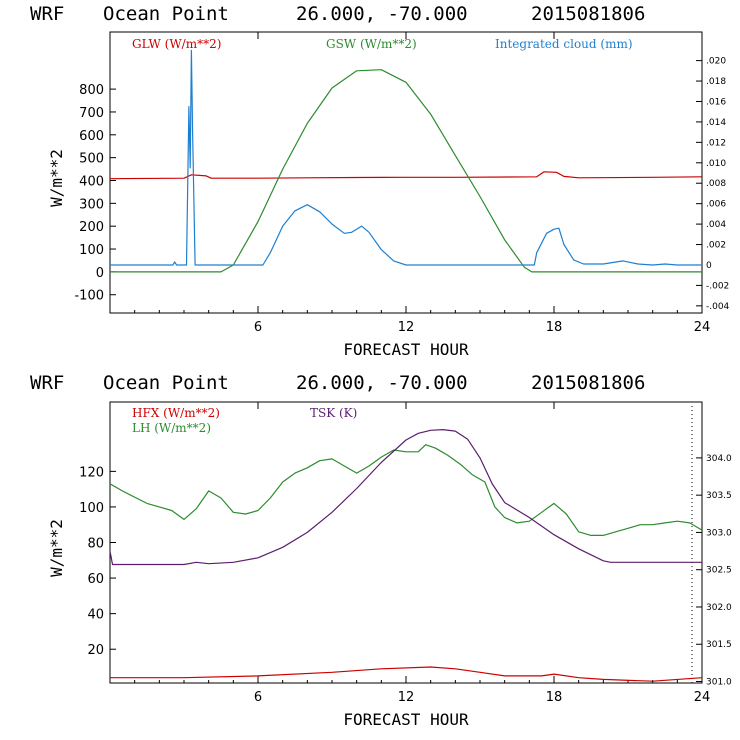  Describe the element at coordinates (709, 266) in the screenshot. I see `top-y2tick-label-2: 0` at that location.